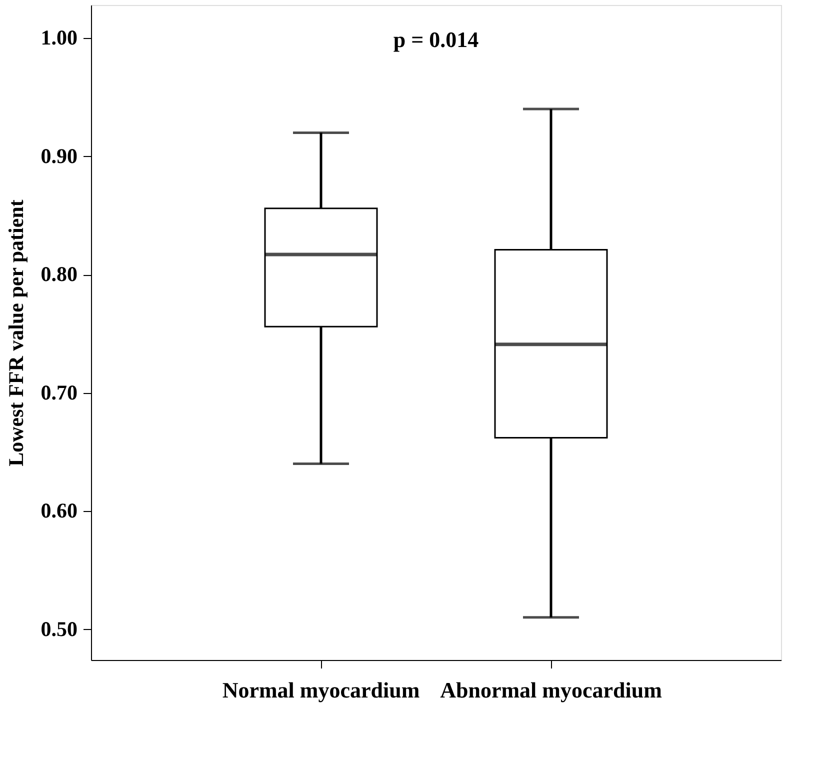 The width and height of the screenshot is (837, 760). I want to click on x-tick-label: Abnormal myocardium, so click(551, 690).